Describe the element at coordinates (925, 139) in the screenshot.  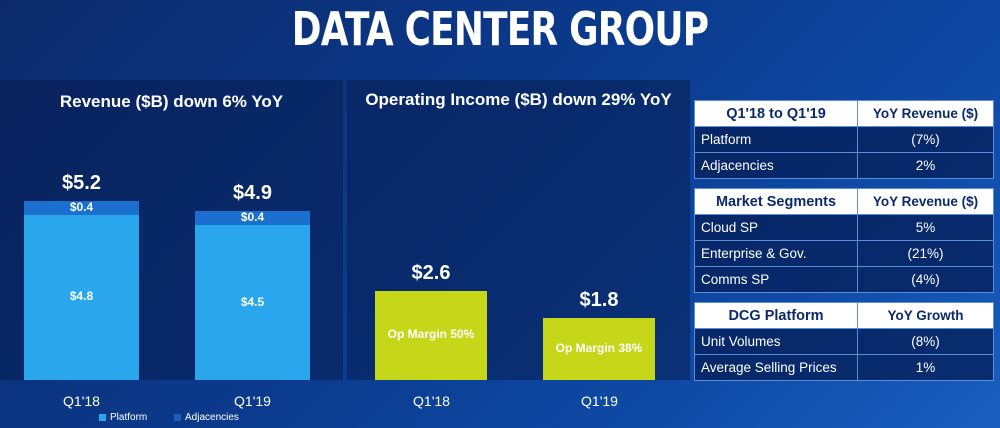
I see `table-cell: (7%)` at that location.